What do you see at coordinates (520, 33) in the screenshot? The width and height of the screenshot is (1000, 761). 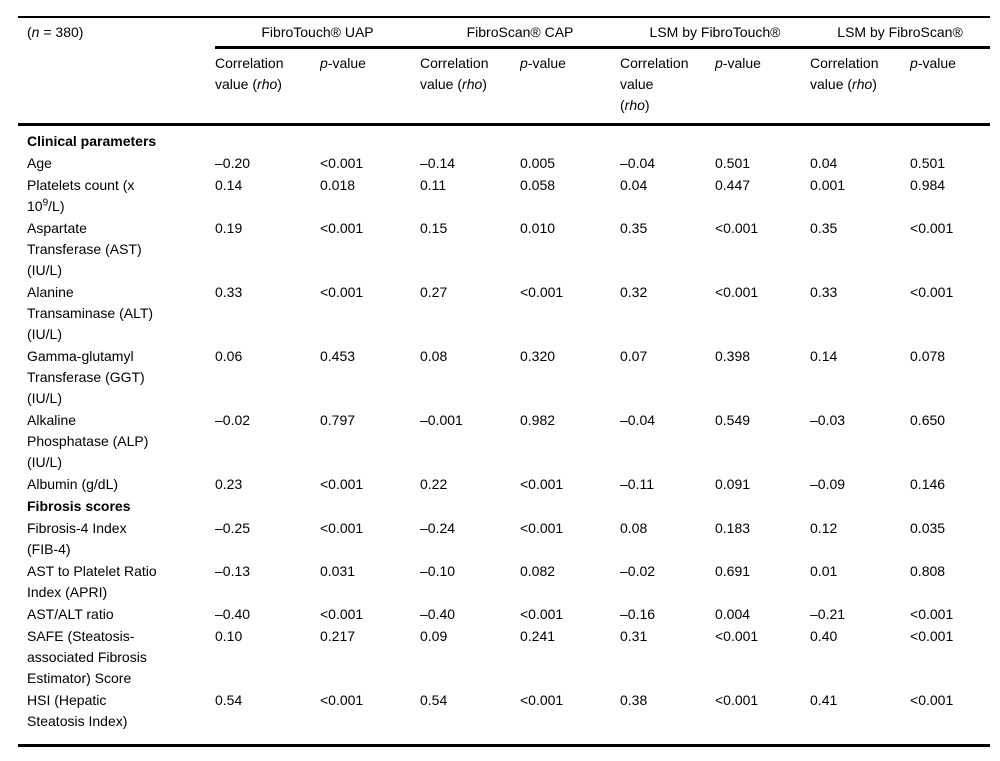 I see `column-group-header: FibroScan® CAP` at bounding box center [520, 33].